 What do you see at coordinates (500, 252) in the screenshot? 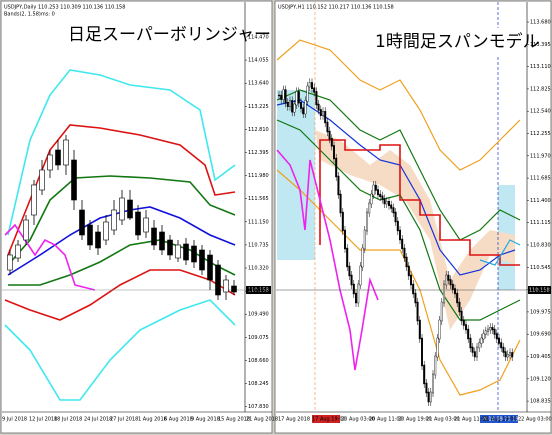
I see `ma` at bounding box center [500, 252].